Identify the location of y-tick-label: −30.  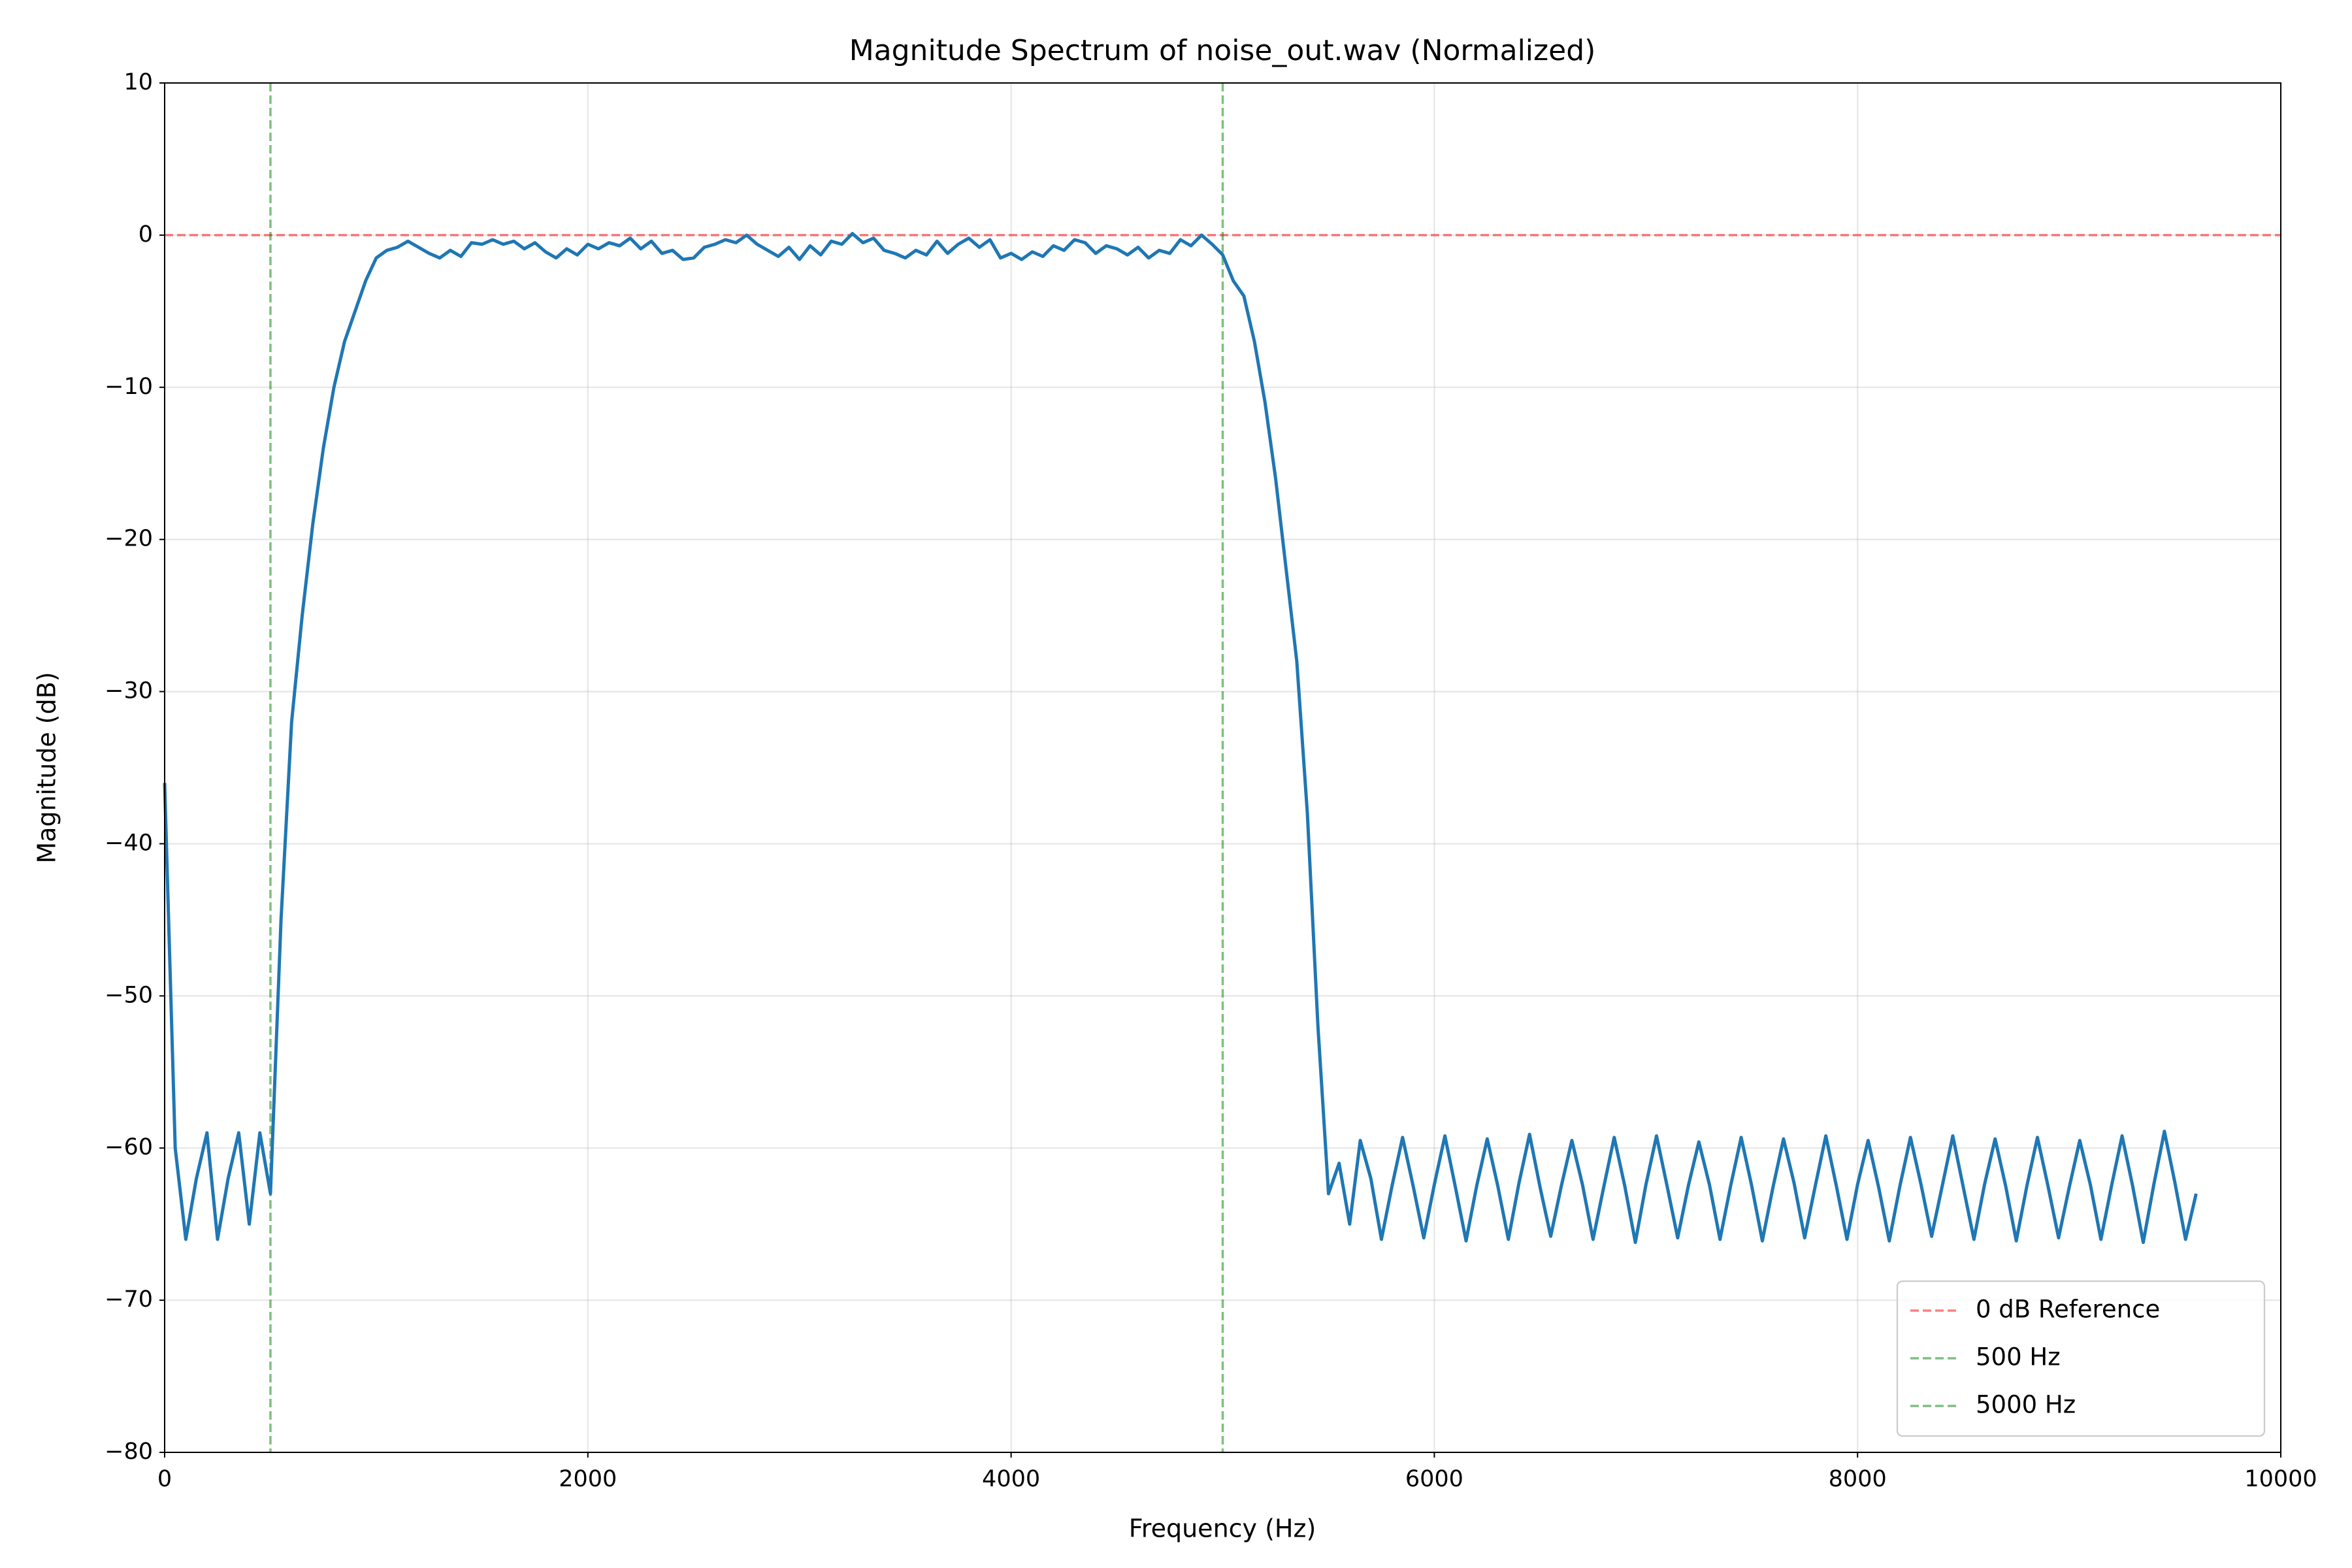
(129, 691).